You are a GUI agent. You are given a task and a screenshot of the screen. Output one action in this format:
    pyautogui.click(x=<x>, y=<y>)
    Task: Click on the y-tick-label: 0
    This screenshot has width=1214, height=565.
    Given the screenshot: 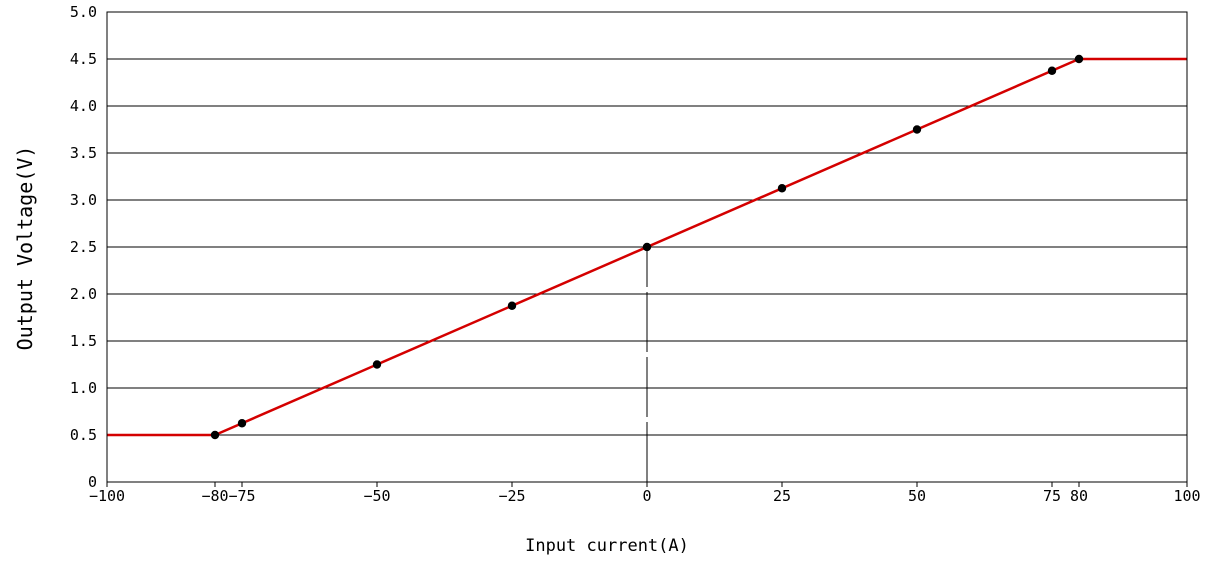 What is the action you would take?
    pyautogui.click(x=92, y=482)
    